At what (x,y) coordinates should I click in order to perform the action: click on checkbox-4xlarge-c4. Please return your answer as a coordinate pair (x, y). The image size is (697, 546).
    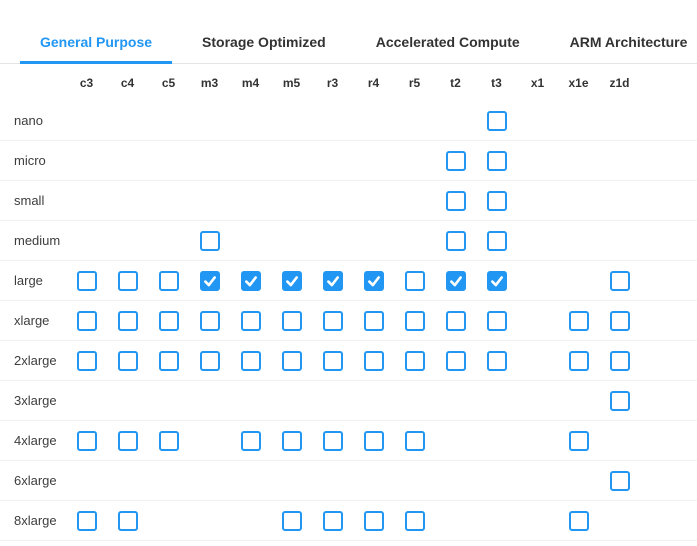
    Looking at the image, I should click on (127, 440).